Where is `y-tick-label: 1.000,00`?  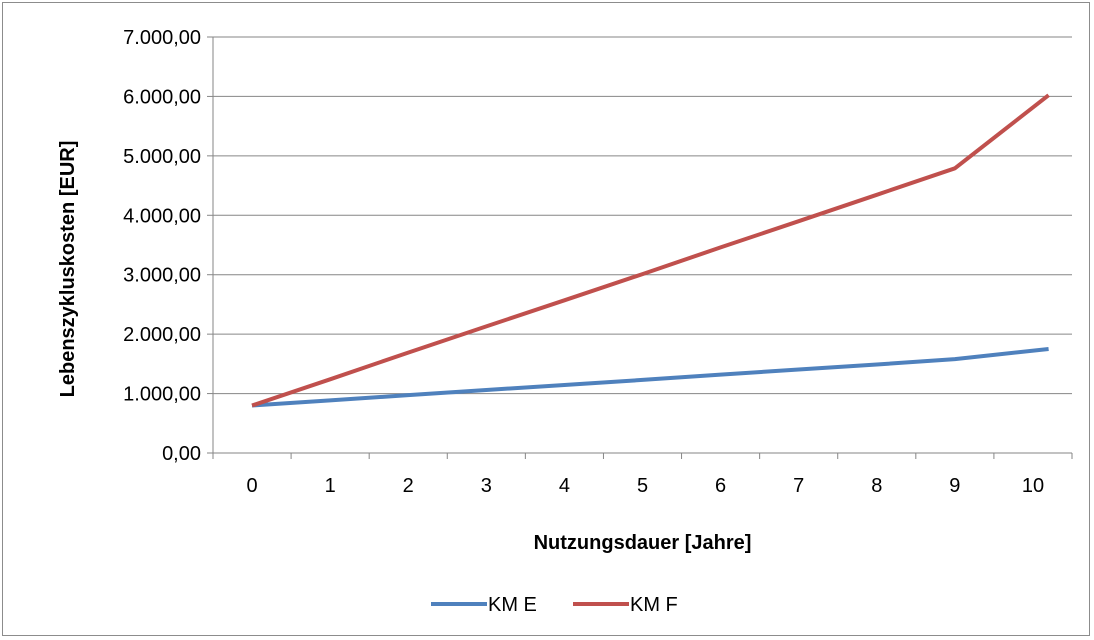
y-tick-label: 1.000,00 is located at coordinates (162, 395).